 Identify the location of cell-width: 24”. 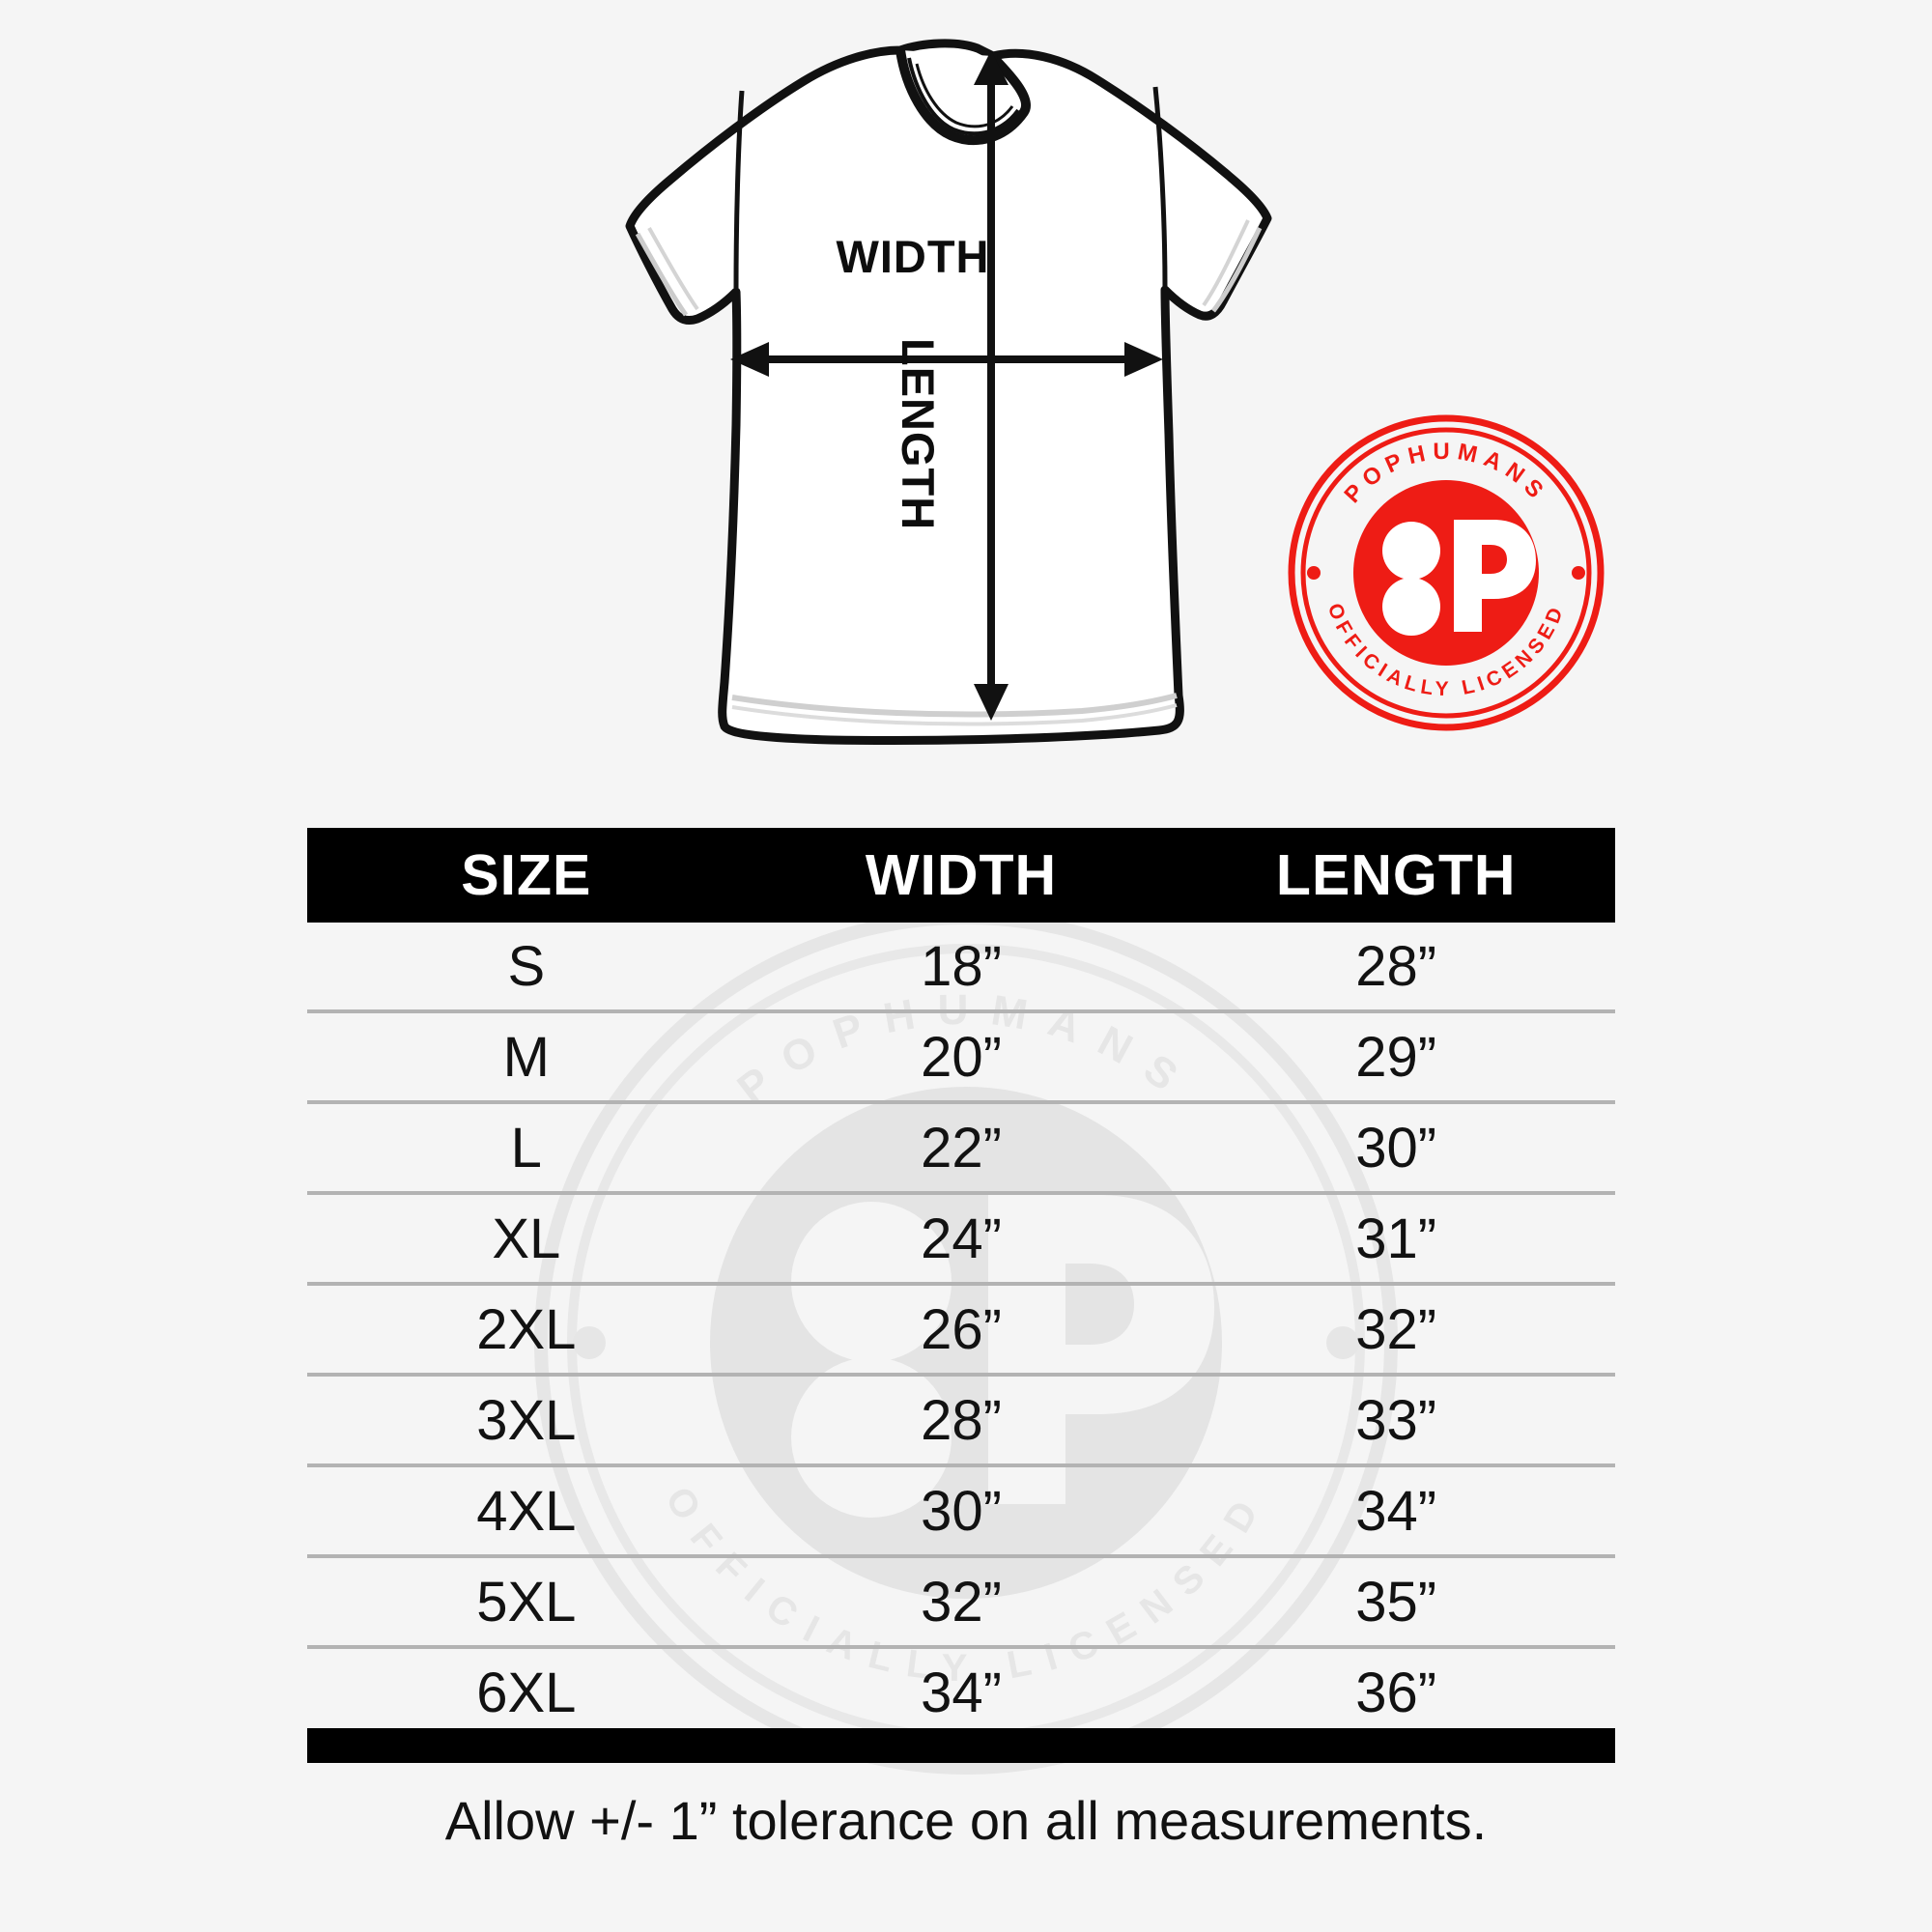
(961, 1239).